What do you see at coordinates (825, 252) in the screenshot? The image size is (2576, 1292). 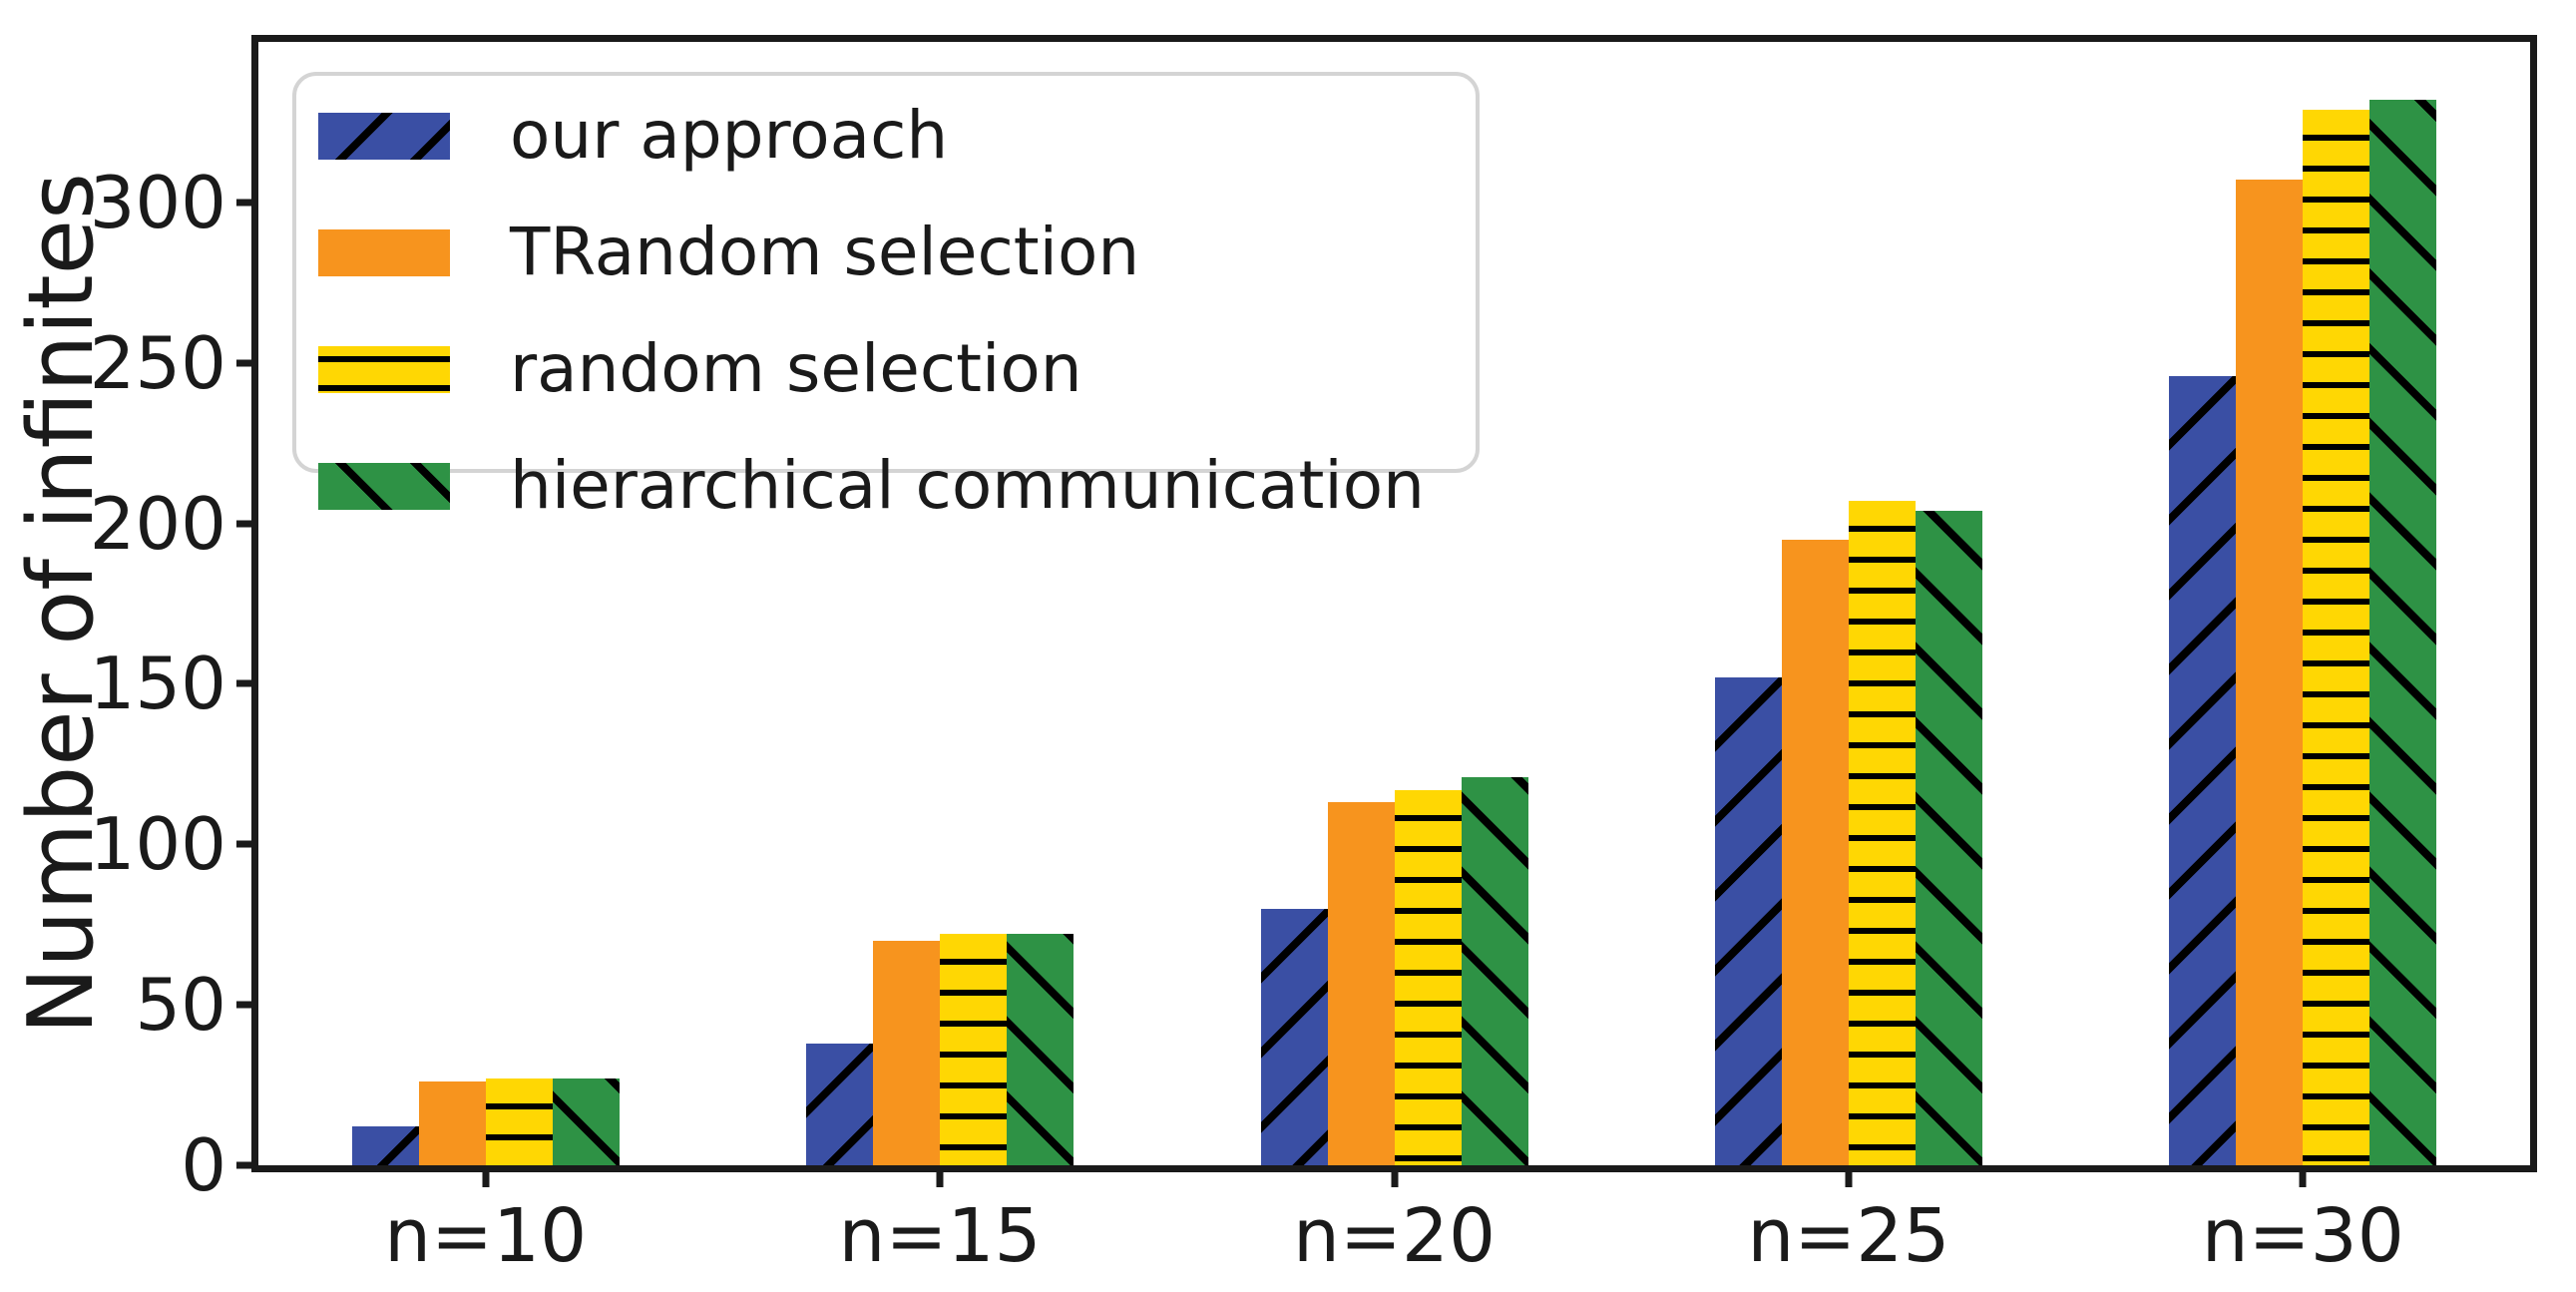 I see `legend-label-trandom-selection: TRandom selection` at bounding box center [825, 252].